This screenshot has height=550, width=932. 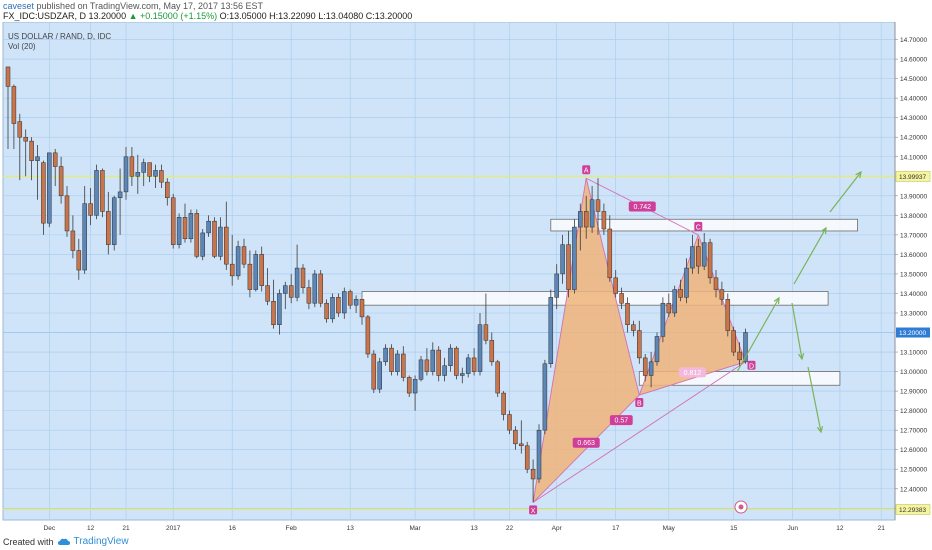 What do you see at coordinates (133, 16) in the screenshot?
I see `change-up-icon: ▲` at bounding box center [133, 16].